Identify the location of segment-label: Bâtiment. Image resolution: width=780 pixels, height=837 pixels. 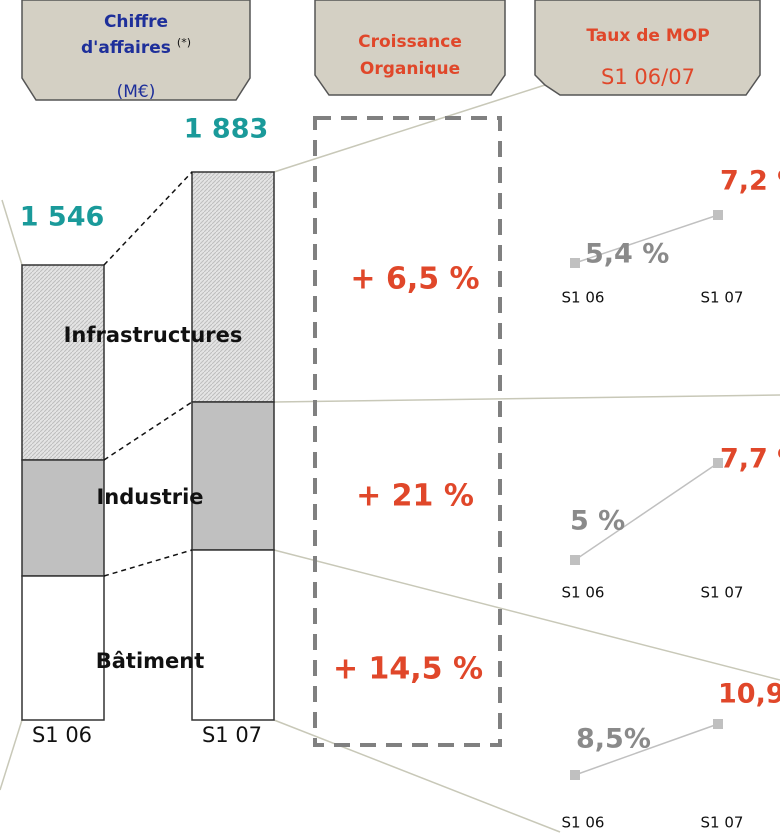
(150, 661).